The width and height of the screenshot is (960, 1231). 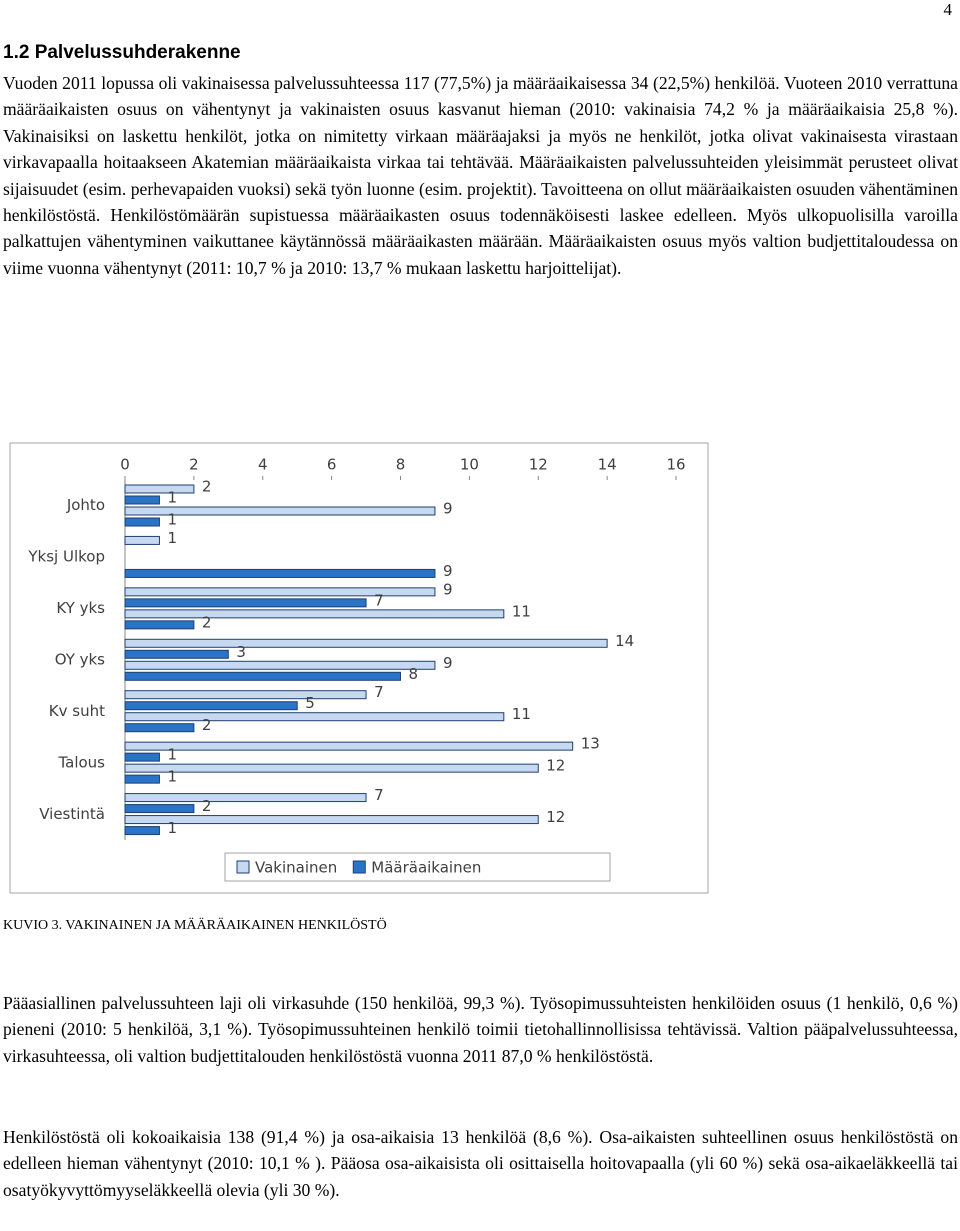 I want to click on category-label: OY yks, so click(x=80, y=660).